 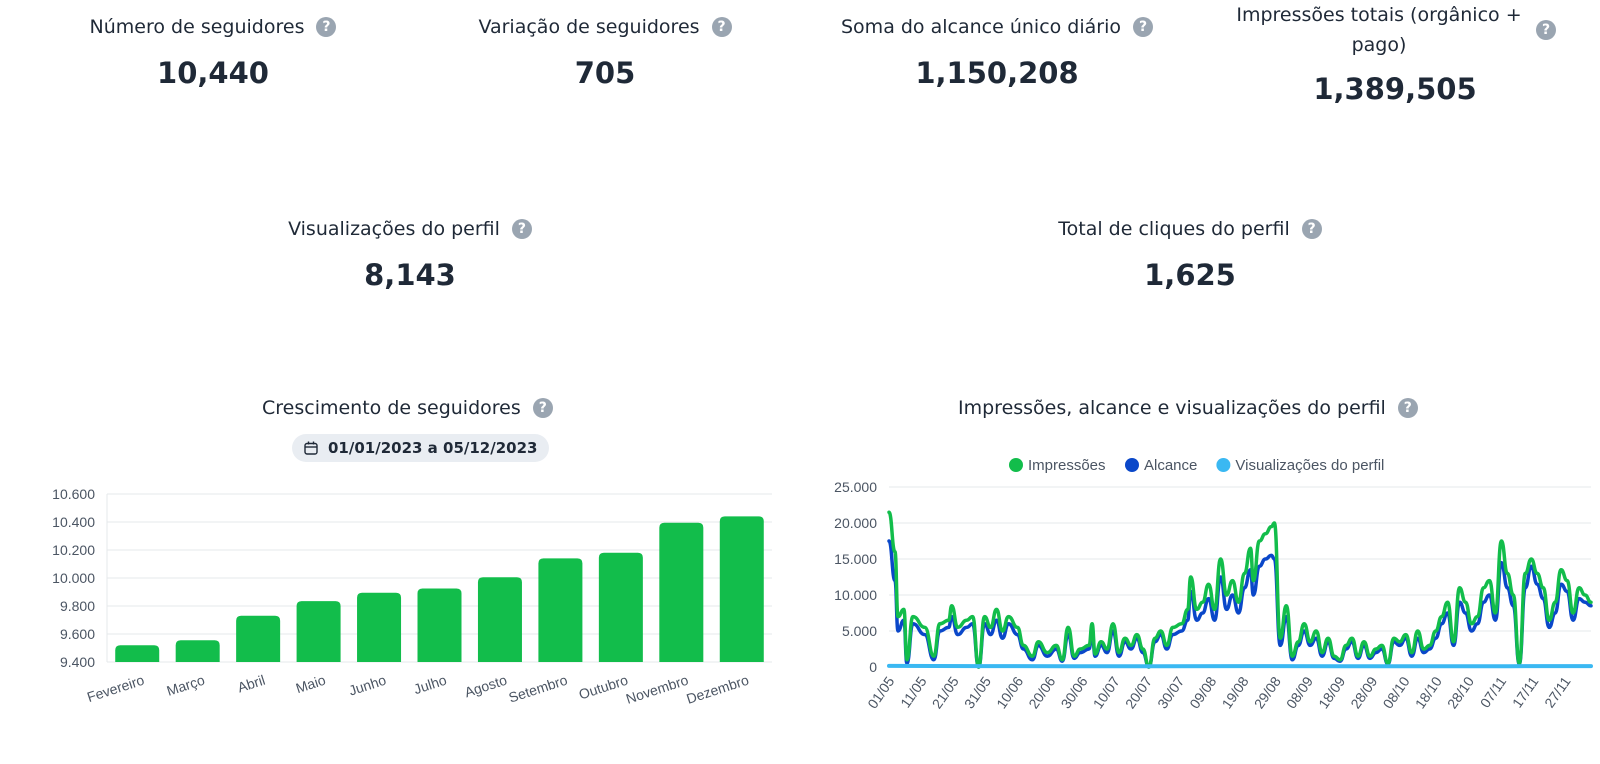 I want to click on legend-item: Visualizações do perfil, so click(x=1300, y=465).